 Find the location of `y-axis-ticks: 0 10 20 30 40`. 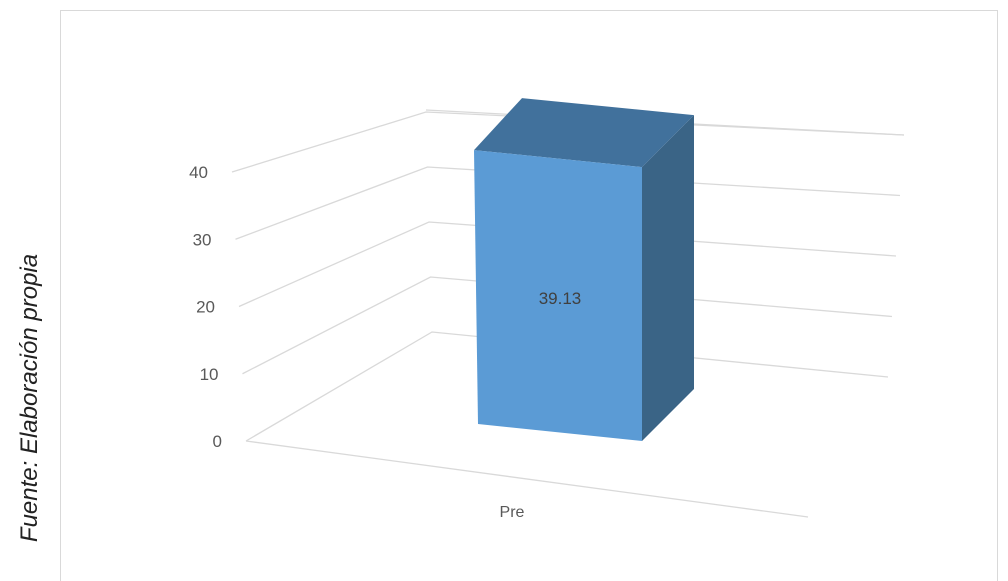

y-axis-ticks: 0 10 20 30 40 is located at coordinates (205, 307).